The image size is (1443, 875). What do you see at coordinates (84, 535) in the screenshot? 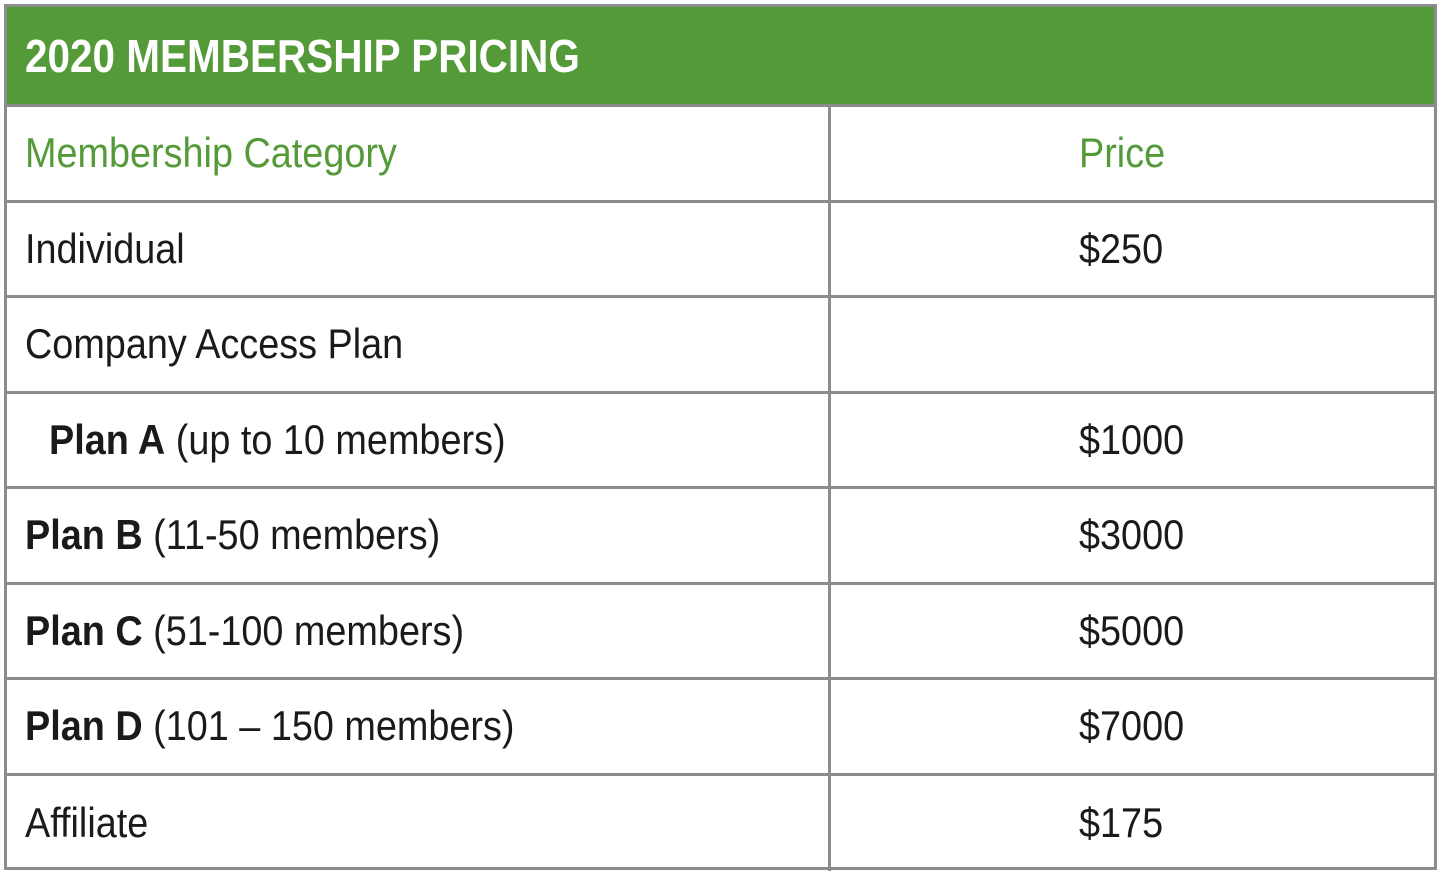
I see `plan-name: Plan B` at bounding box center [84, 535].